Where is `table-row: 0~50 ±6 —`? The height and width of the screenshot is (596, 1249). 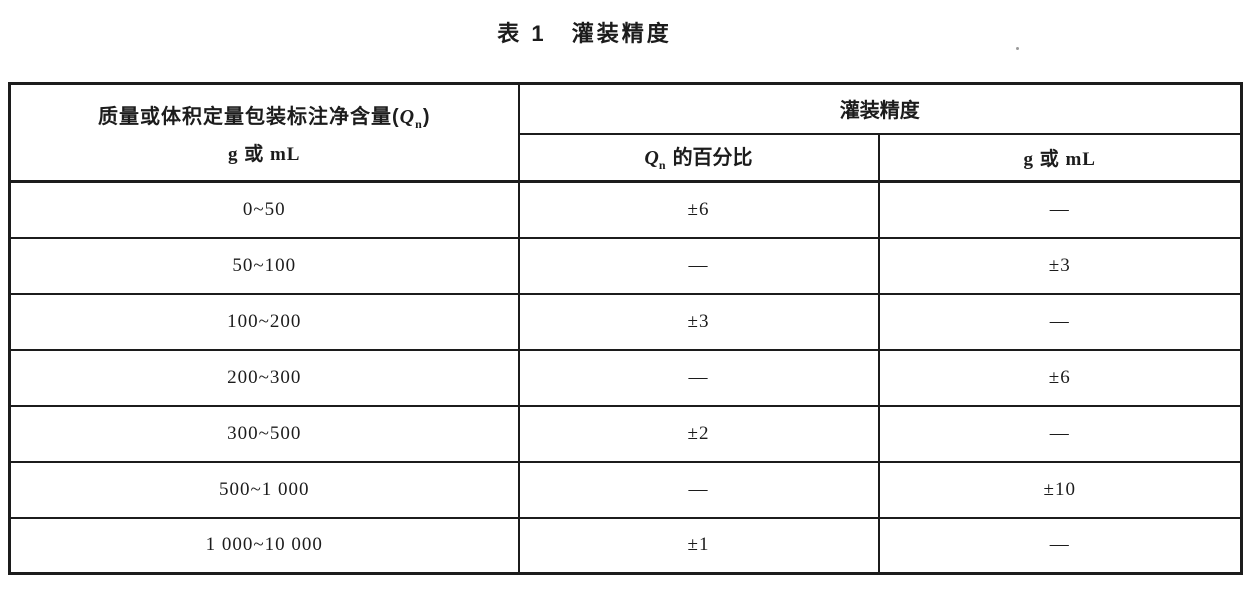
table-row: 0~50 ±6 — is located at coordinates (625, 209).